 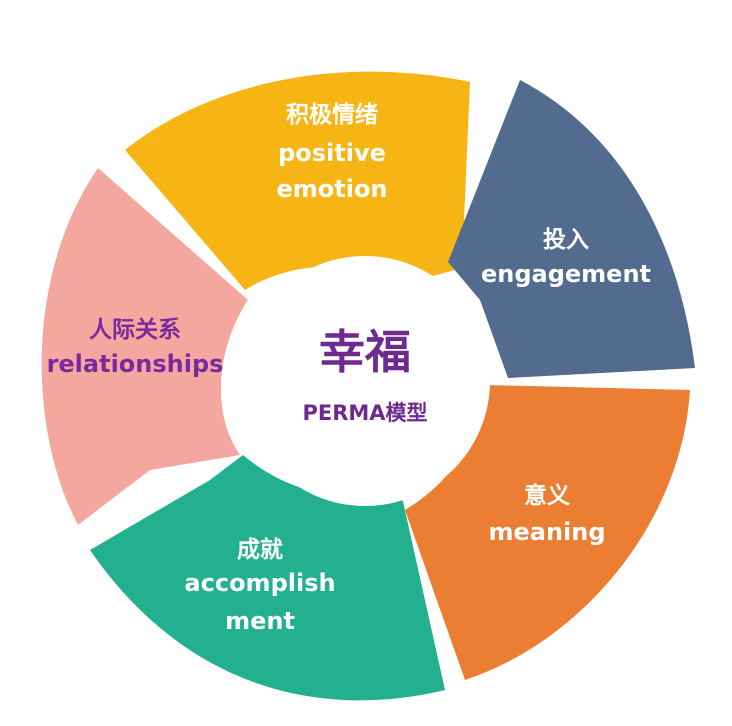 I want to click on center-title: 幸福, so click(x=365, y=352).